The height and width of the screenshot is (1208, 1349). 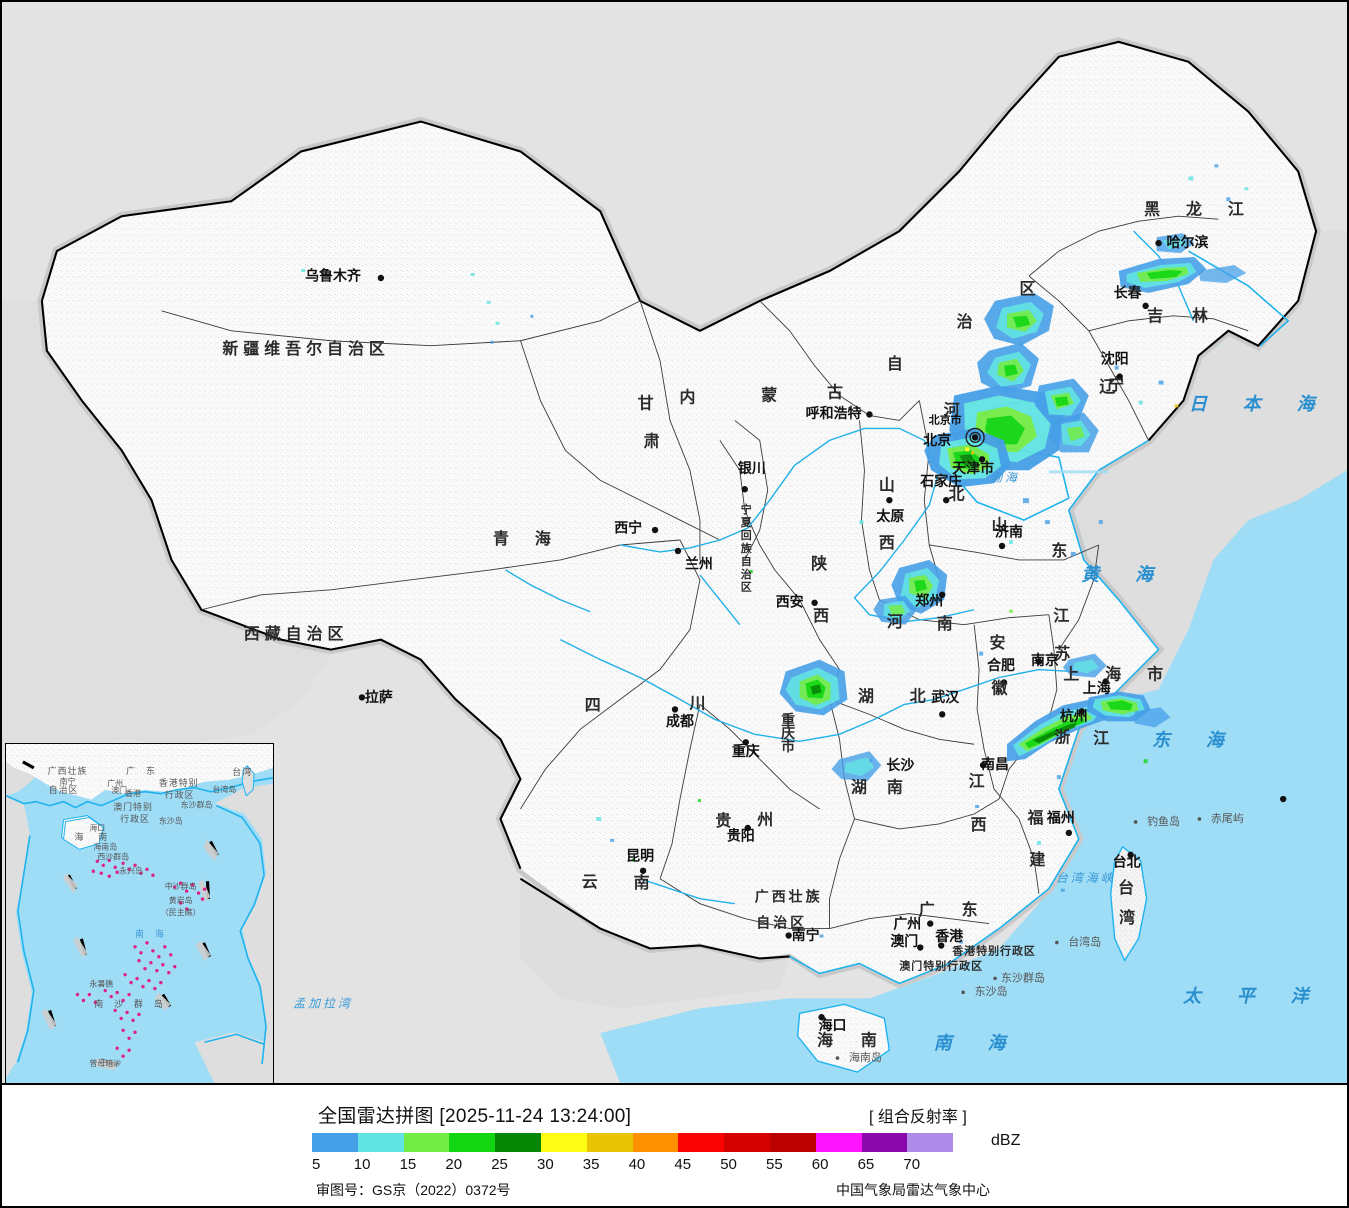 What do you see at coordinates (781, 922) in the screenshot?
I see `province-label-47: 自治区` at bounding box center [781, 922].